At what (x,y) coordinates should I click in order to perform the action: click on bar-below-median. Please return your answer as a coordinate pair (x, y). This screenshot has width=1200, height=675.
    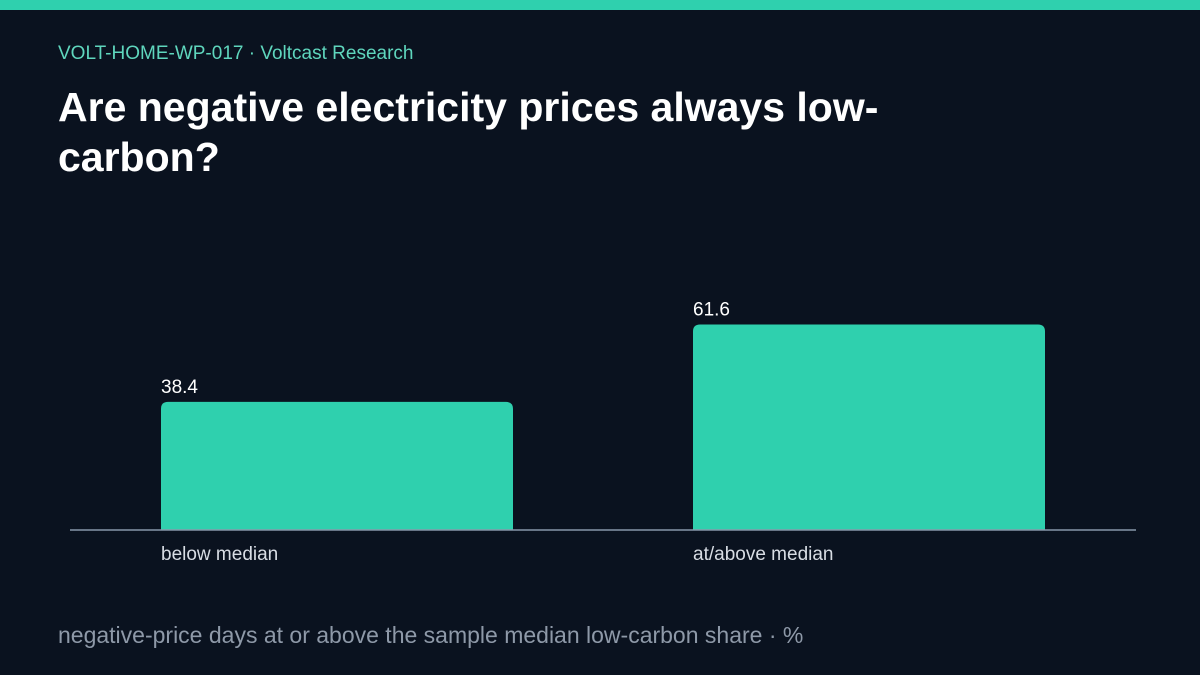
    Looking at the image, I should click on (337, 465).